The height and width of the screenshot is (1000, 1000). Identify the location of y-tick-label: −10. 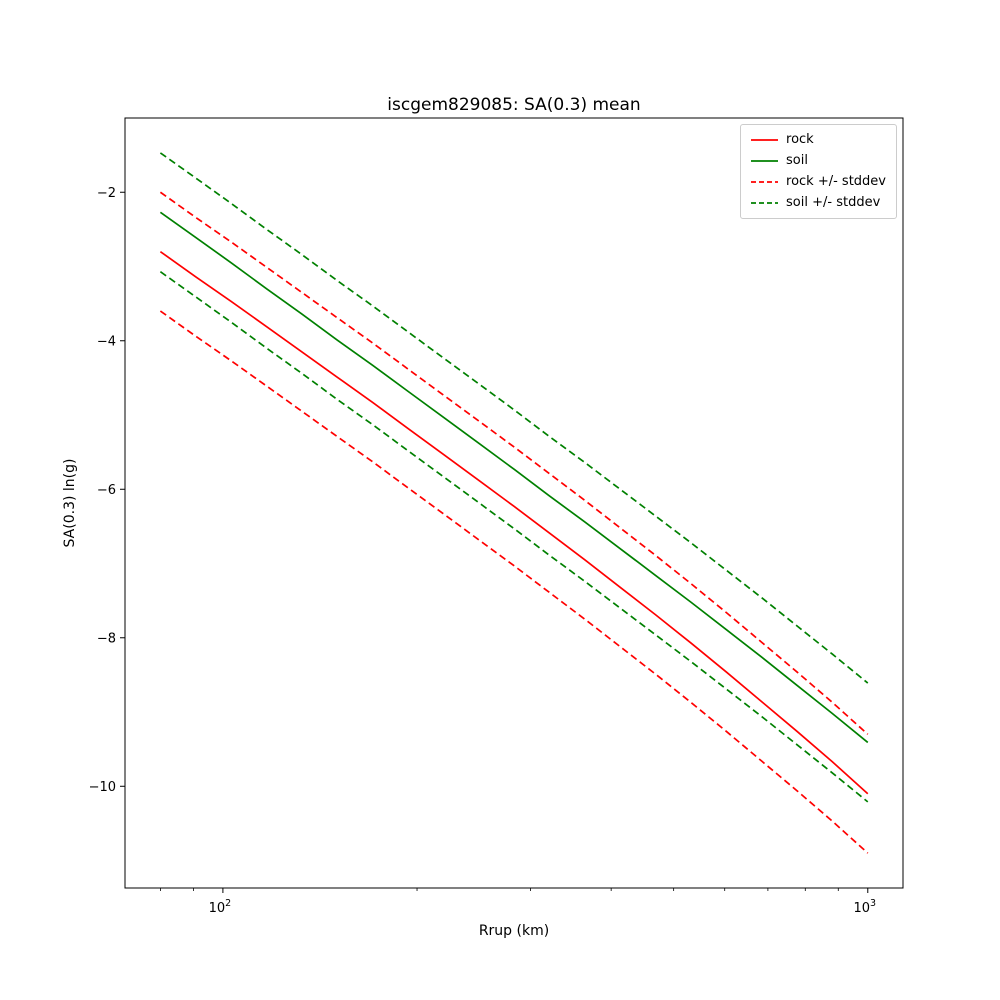
(102, 787).